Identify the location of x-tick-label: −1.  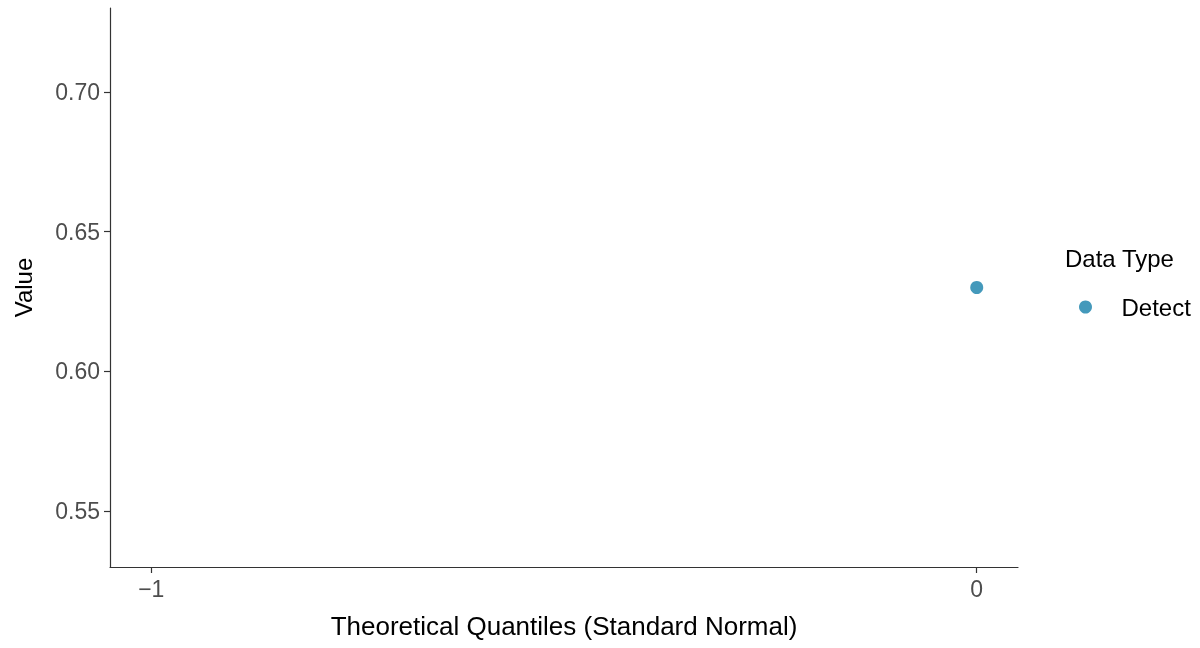
(151, 588).